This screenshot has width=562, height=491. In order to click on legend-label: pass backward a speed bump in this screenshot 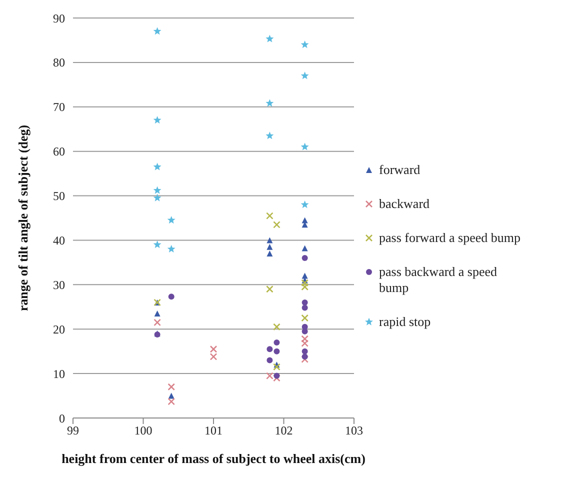, I will do `click(438, 280)`.